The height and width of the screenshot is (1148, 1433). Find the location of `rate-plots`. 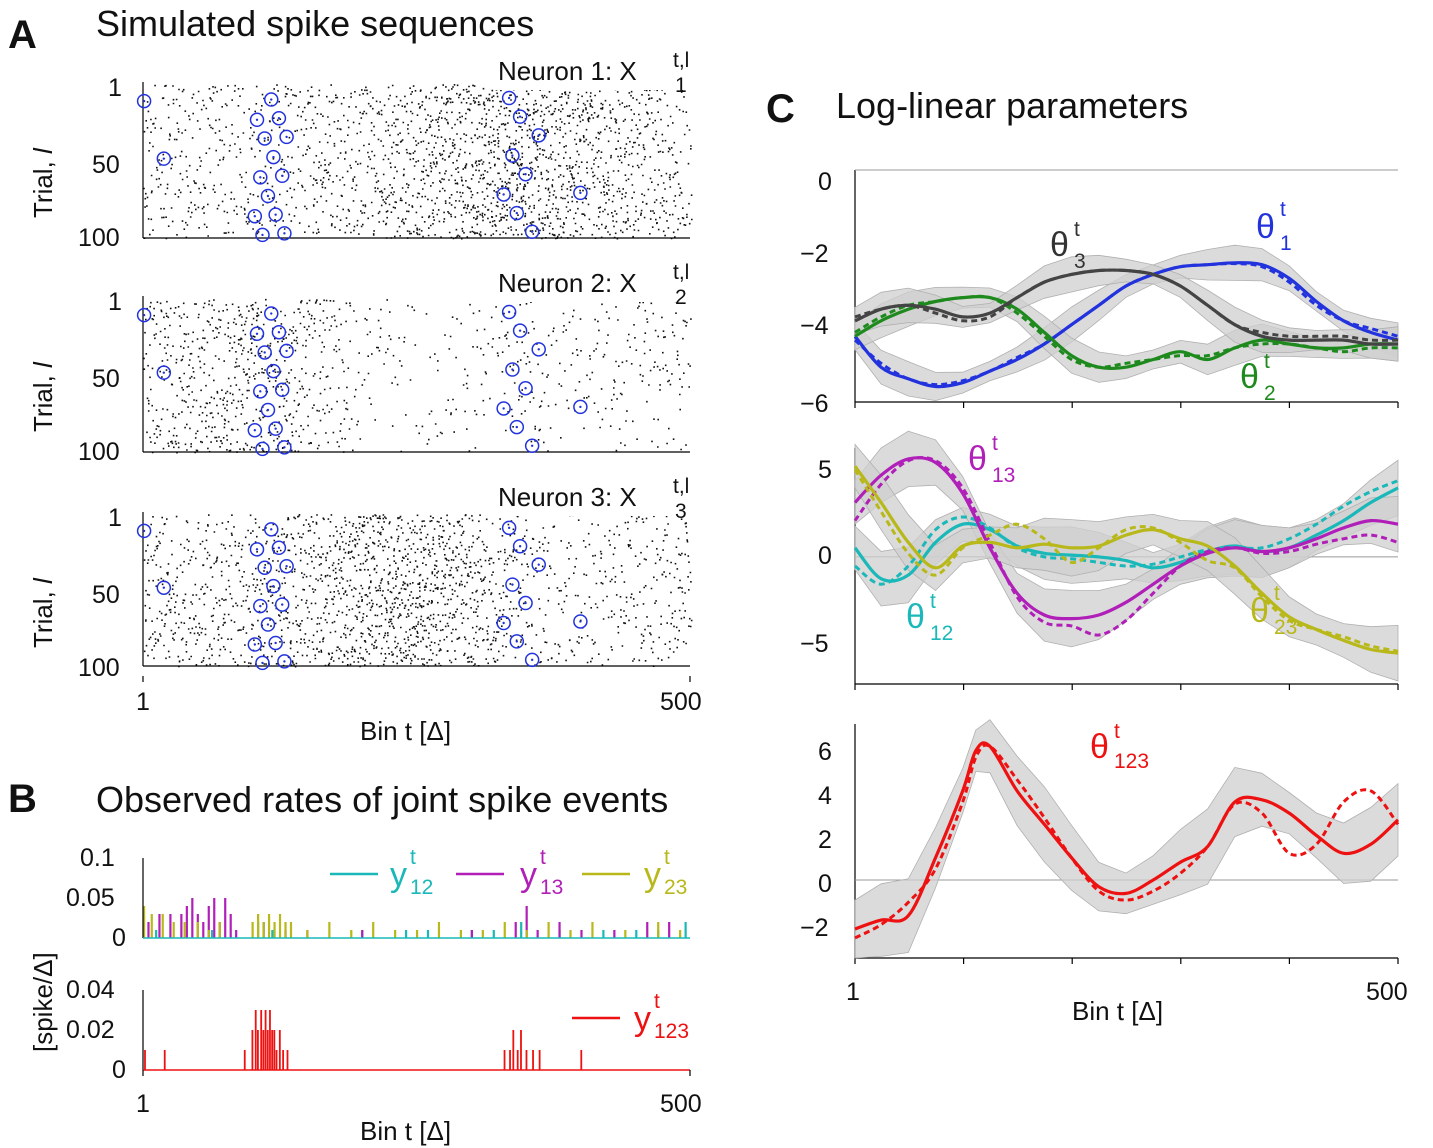

rate-plots is located at coordinates (416, 967).